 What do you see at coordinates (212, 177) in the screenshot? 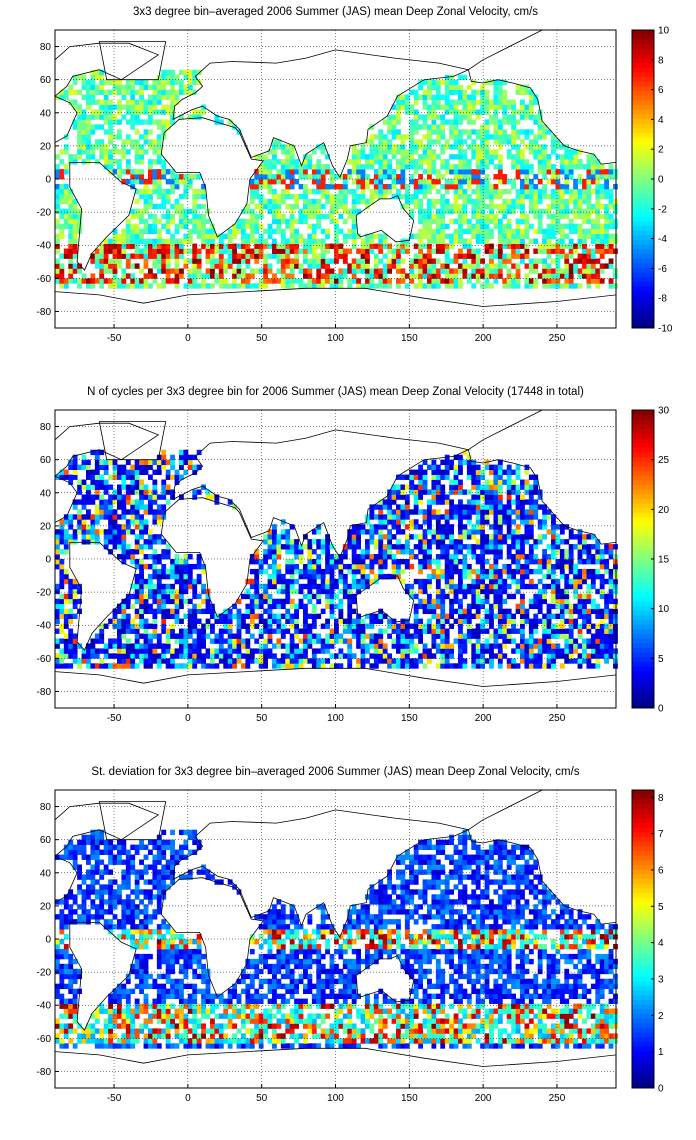
I see `coastline` at bounding box center [212, 177].